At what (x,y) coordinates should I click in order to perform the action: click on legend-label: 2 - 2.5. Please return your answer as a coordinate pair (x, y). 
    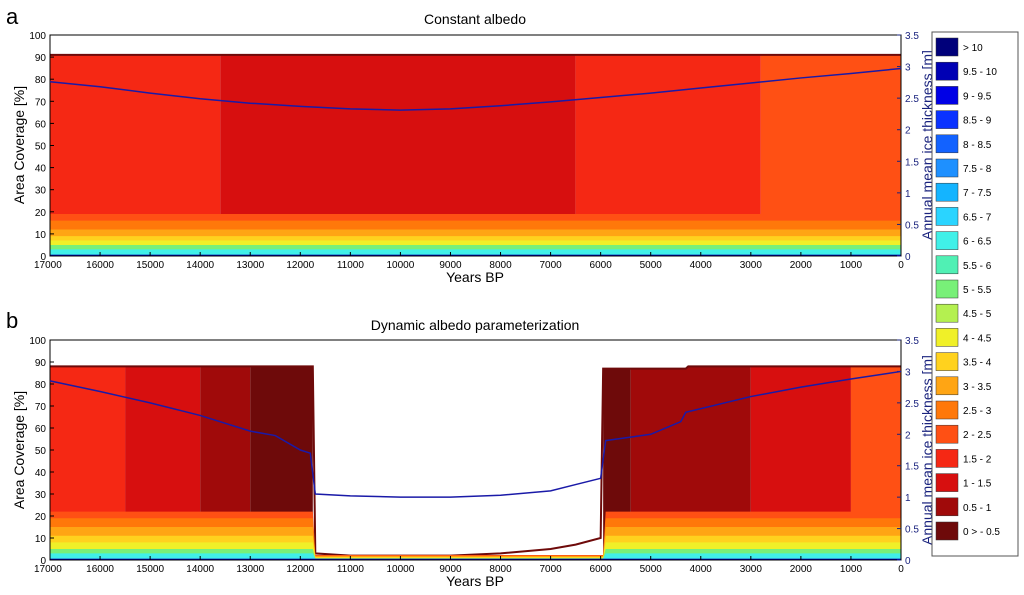
    Looking at the image, I should click on (977, 435).